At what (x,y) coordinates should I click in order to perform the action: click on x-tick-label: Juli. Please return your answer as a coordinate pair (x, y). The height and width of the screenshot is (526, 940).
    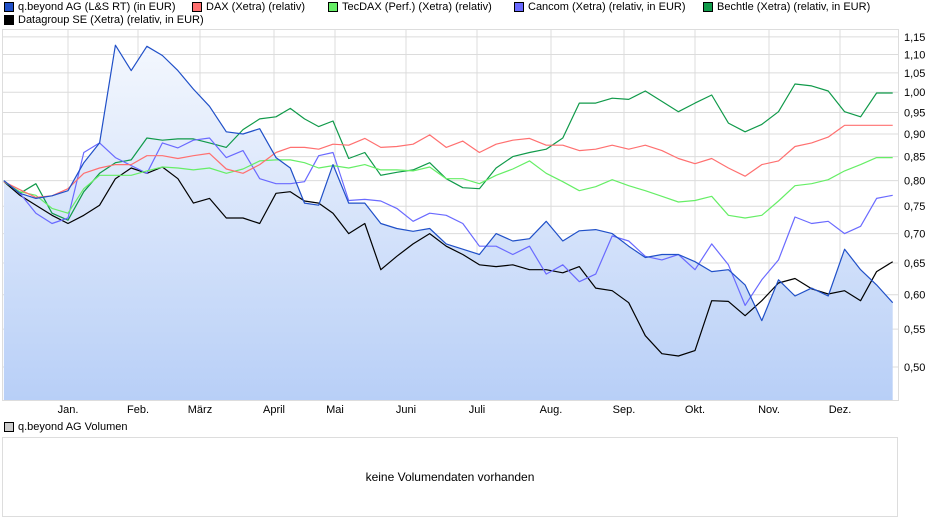
    Looking at the image, I should click on (477, 410).